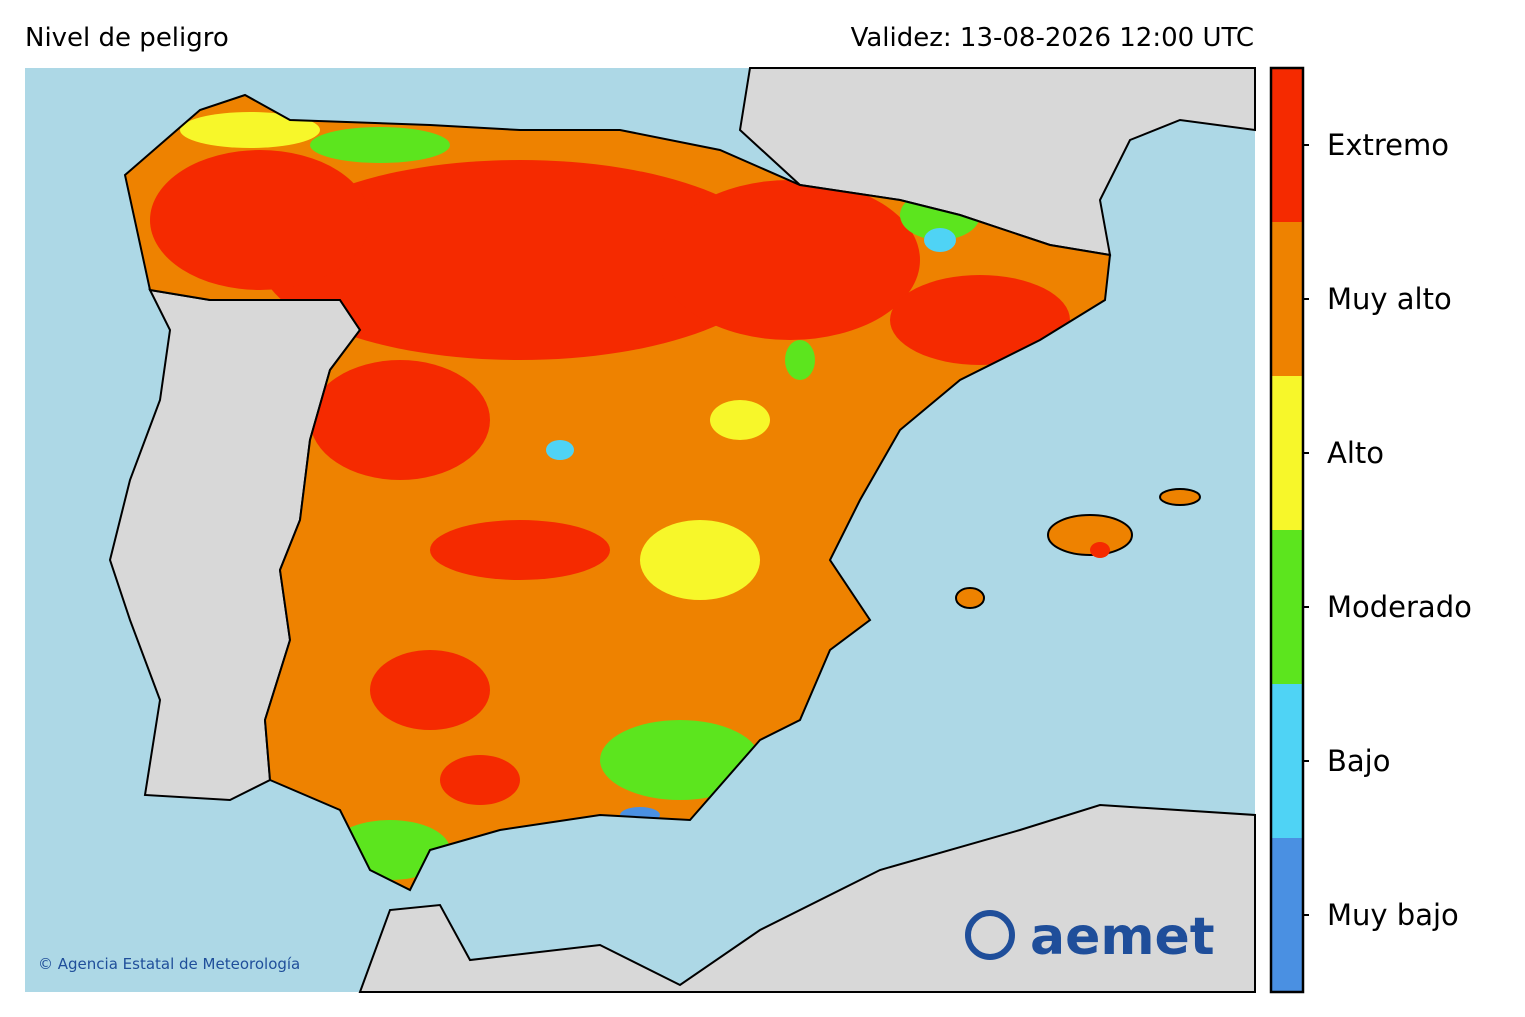  I want to click on validity: Validez: 13-08-2026 12:00 UTC, so click(1052, 38).